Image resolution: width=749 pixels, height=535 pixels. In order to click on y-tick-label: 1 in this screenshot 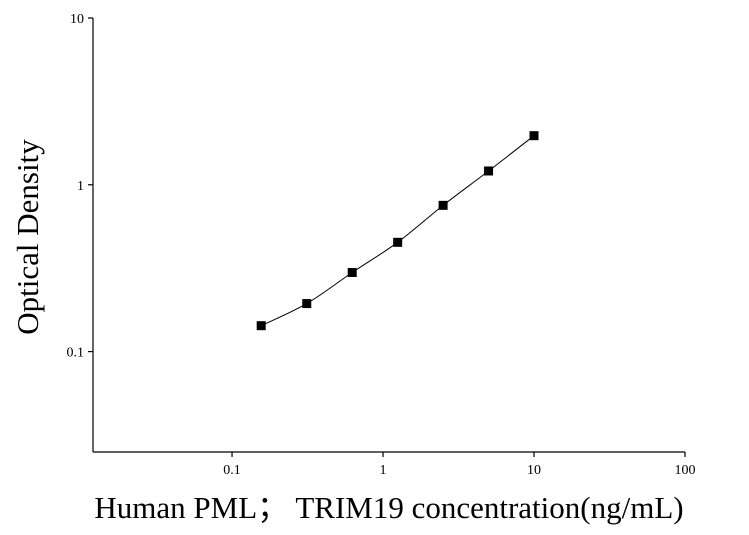, I will do `click(80, 186)`.